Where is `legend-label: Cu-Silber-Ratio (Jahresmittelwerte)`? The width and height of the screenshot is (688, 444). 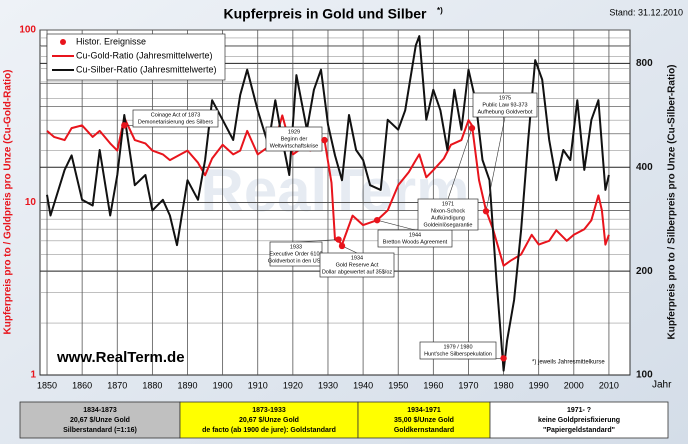
legend-label: Cu-Silber-Ratio (Jahresmittelwerte) is located at coordinates (146, 69).